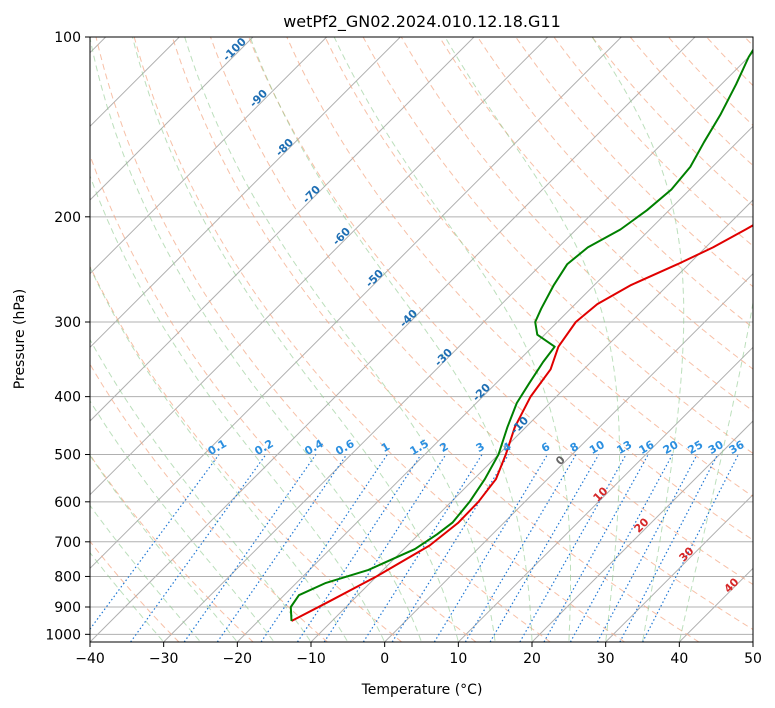  Describe the element at coordinates (418, 654) in the screenshot. I see `x-axis: −40 −30 −20 −10 0 10 20 30 40 50` at that location.